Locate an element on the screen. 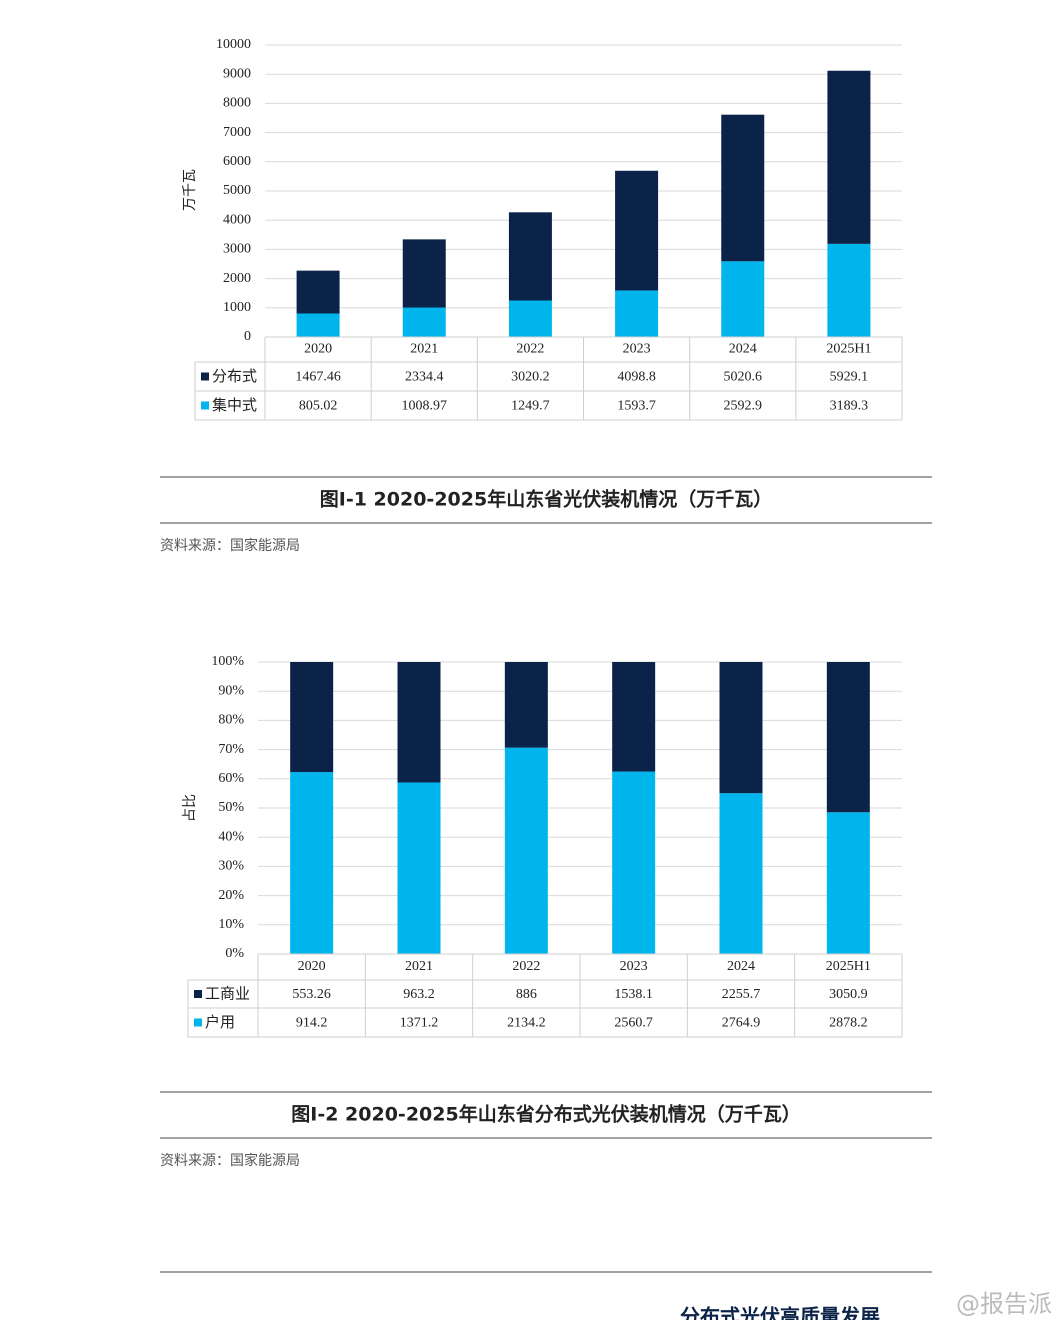  legend-label: 分布式 is located at coordinates (234, 376).